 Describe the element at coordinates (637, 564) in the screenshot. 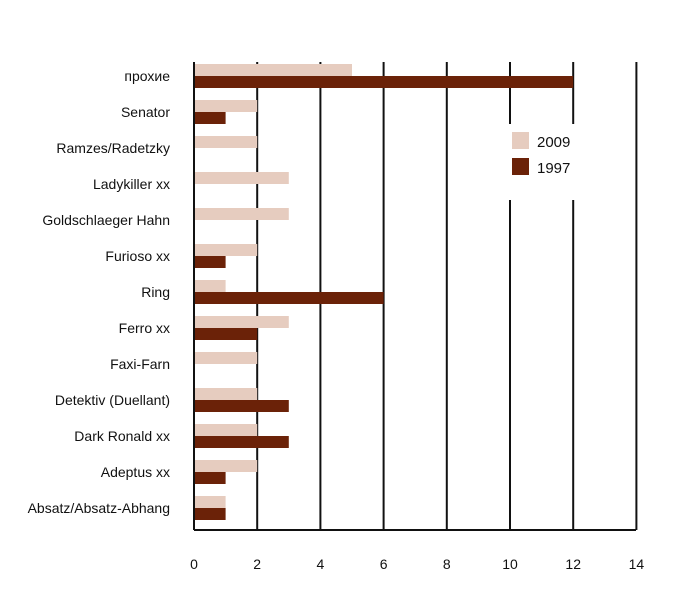

I see `x-tick-label: 14` at that location.